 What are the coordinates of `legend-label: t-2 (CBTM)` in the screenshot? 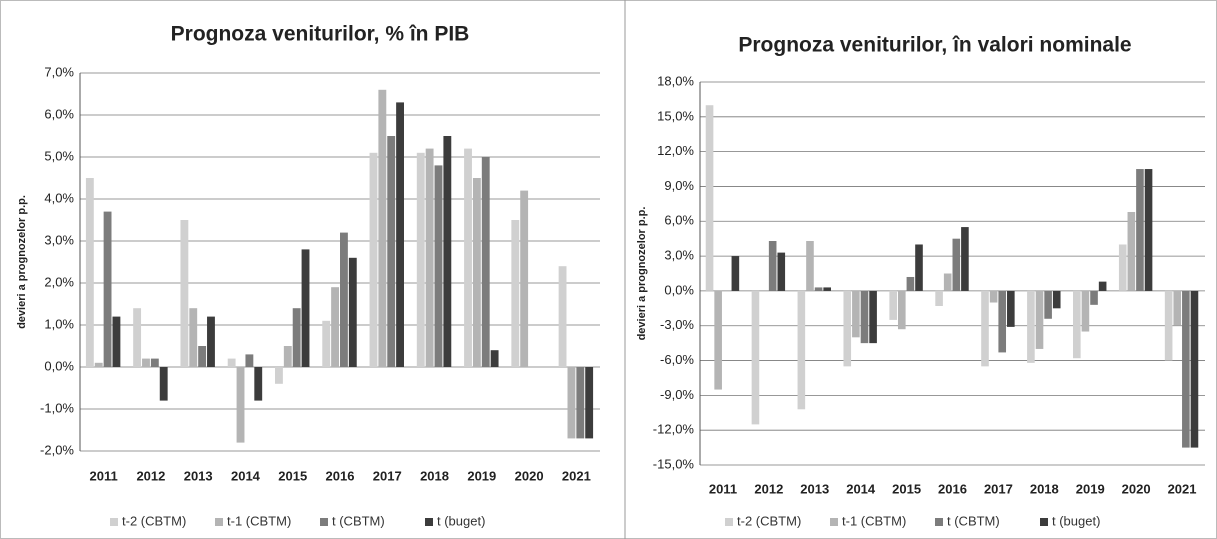 It's located at (769, 520).